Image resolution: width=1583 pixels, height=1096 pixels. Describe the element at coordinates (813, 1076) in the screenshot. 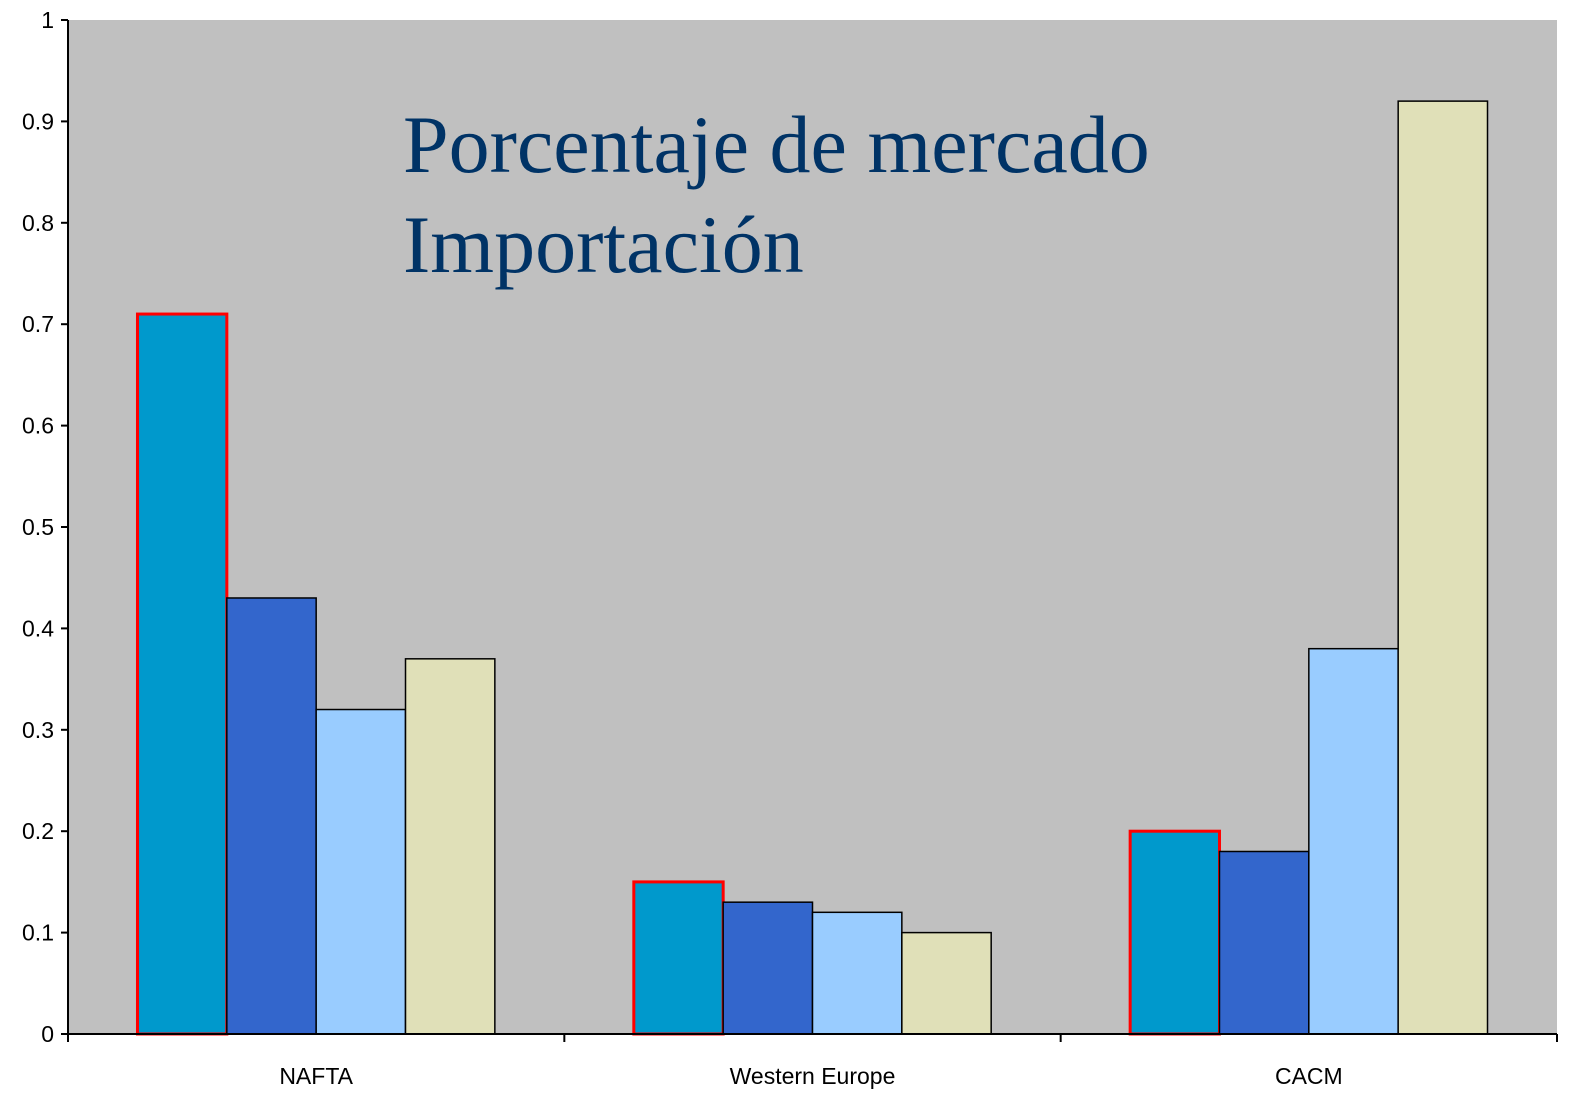

I see `x-tick-label: Western Europe` at that location.